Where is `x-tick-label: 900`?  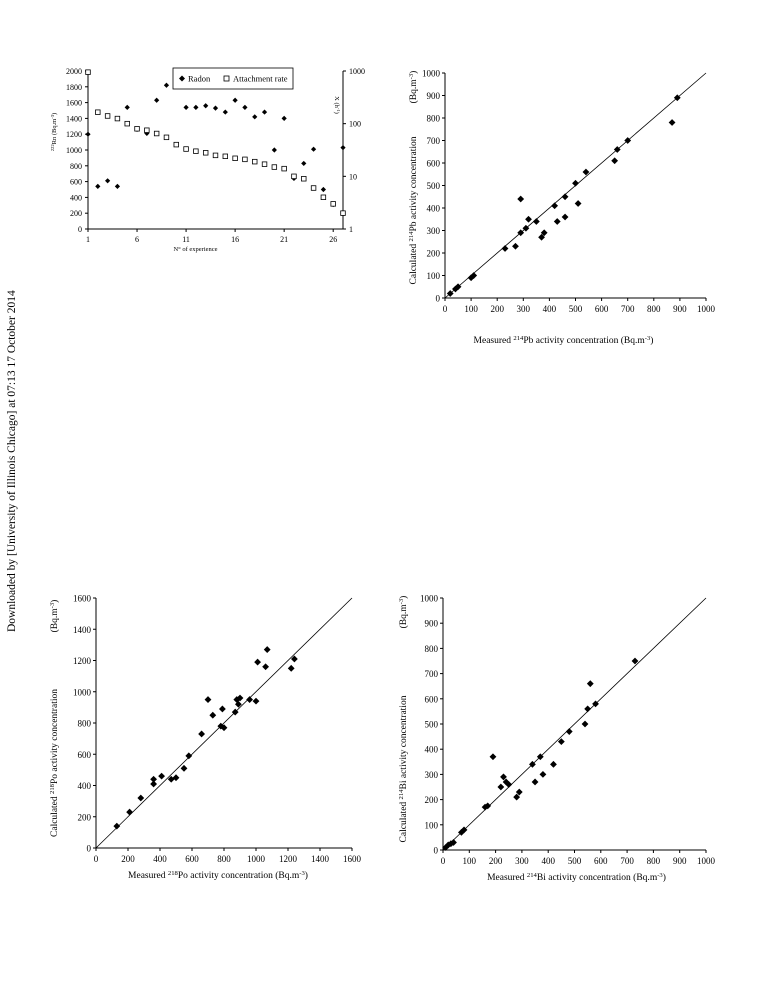
x-tick-label: 900 is located at coordinates (680, 861).